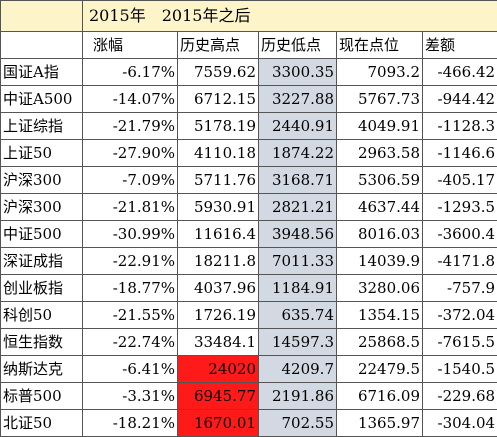  Describe the element at coordinates (298, 99) in the screenshot. I see `cell-low: 3227.88` at that location.